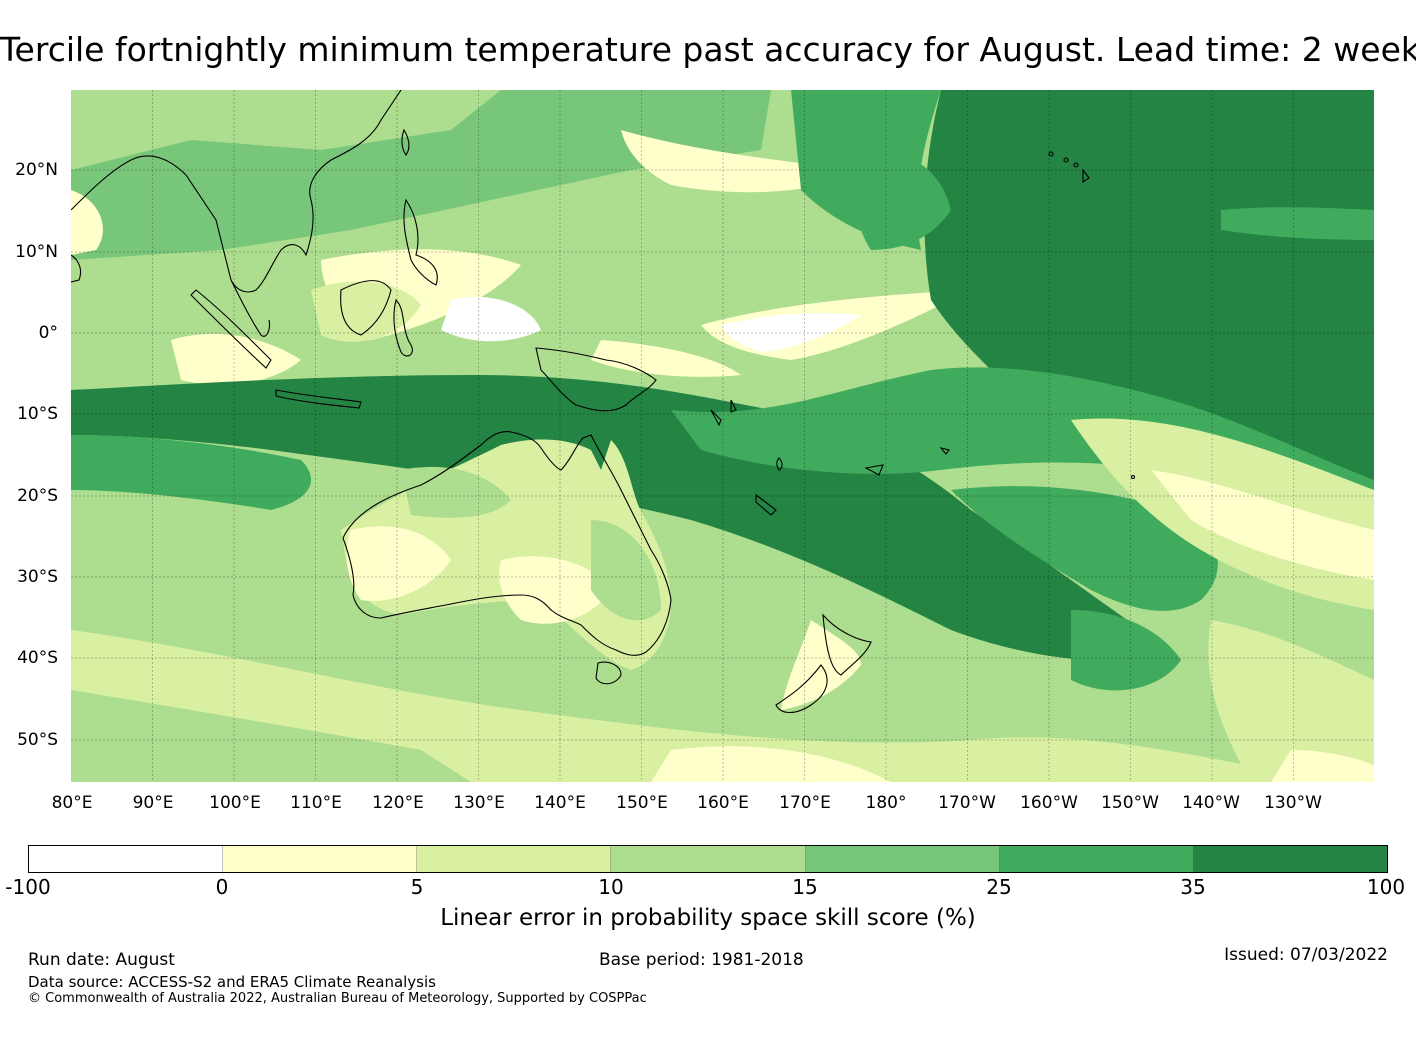 This screenshot has width=1416, height=1050. What do you see at coordinates (1049, 803) in the screenshot?
I see `lon-label-160w: 160°W` at bounding box center [1049, 803].